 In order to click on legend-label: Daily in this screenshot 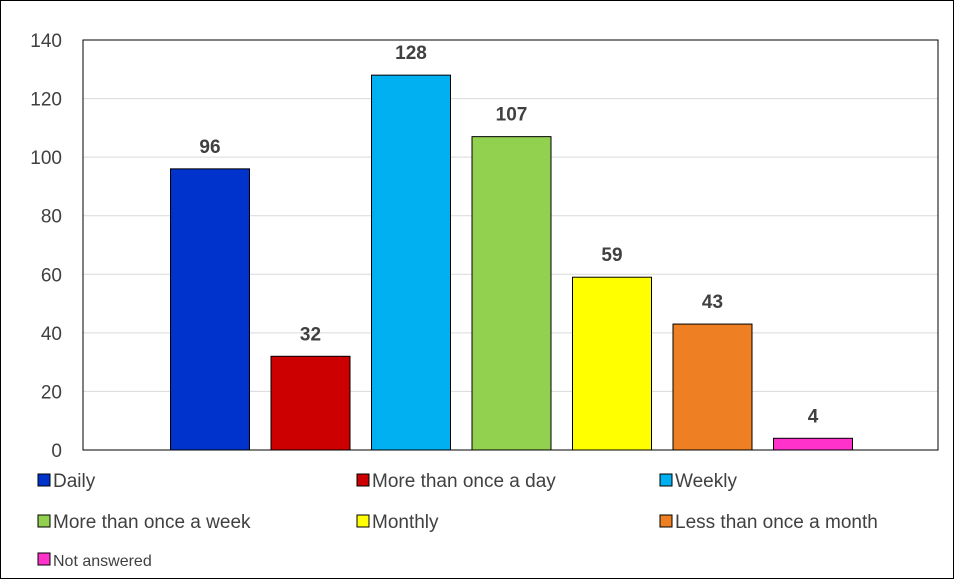, I will do `click(74, 481)`.